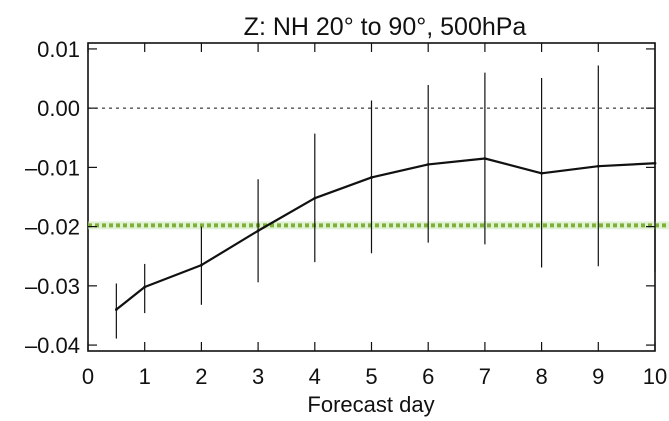  I want to click on x-tick-label: 0, so click(88, 376).